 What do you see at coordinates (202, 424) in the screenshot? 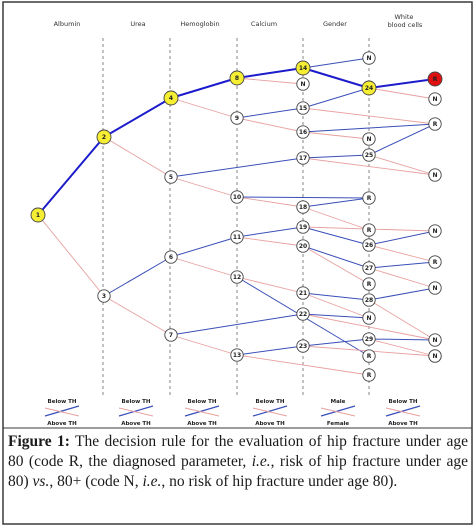
I see `legend-bottom-2: Above TH` at bounding box center [202, 424].